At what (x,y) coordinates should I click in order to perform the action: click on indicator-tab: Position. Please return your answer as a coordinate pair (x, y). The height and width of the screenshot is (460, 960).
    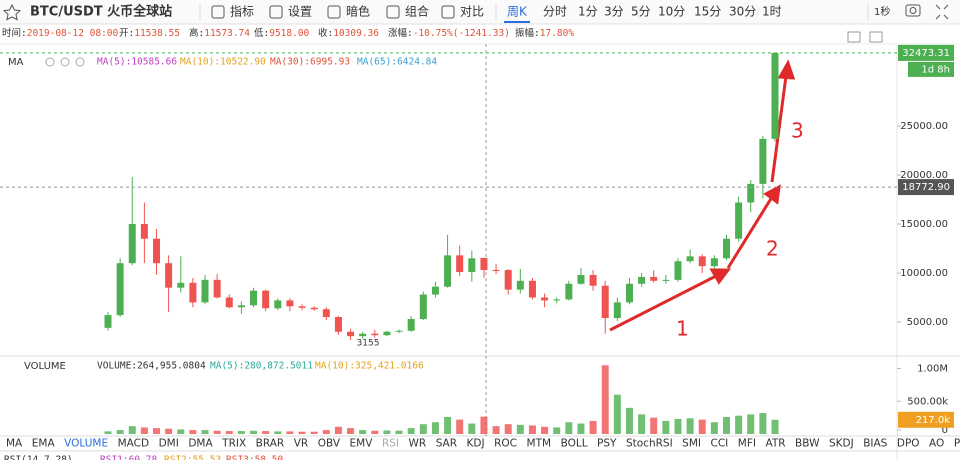
    Looking at the image, I should click on (957, 444).